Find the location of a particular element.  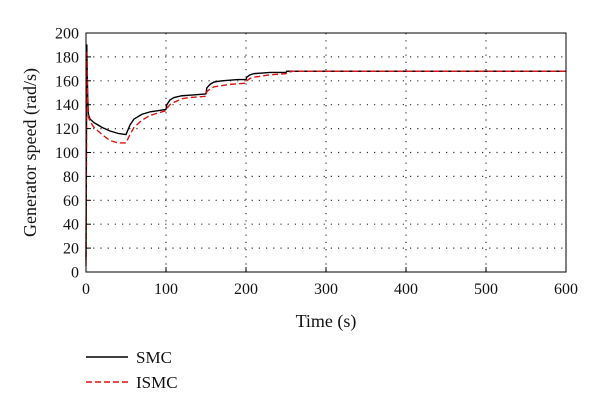

x-tick-label: 500 is located at coordinates (486, 289).